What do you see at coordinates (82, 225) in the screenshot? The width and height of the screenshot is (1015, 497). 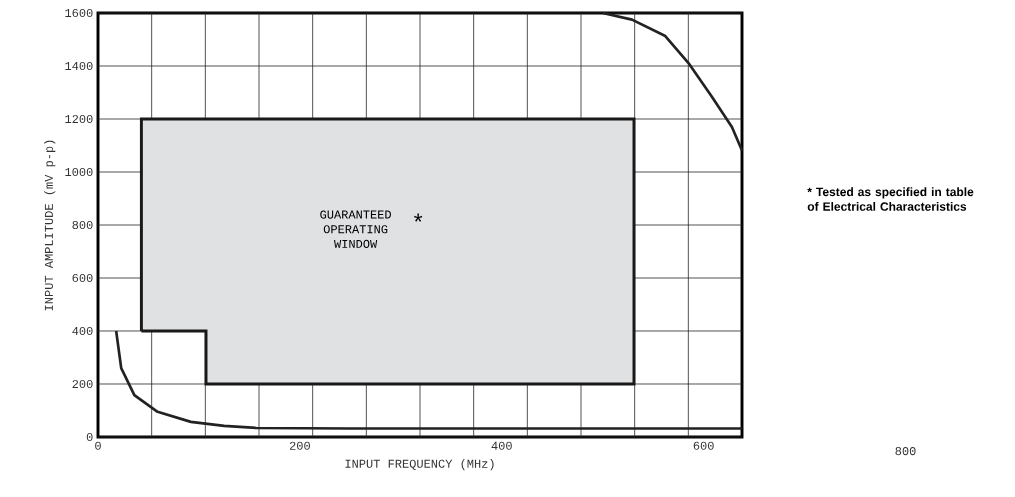 I see `y-tick-label: 800` at bounding box center [82, 225].